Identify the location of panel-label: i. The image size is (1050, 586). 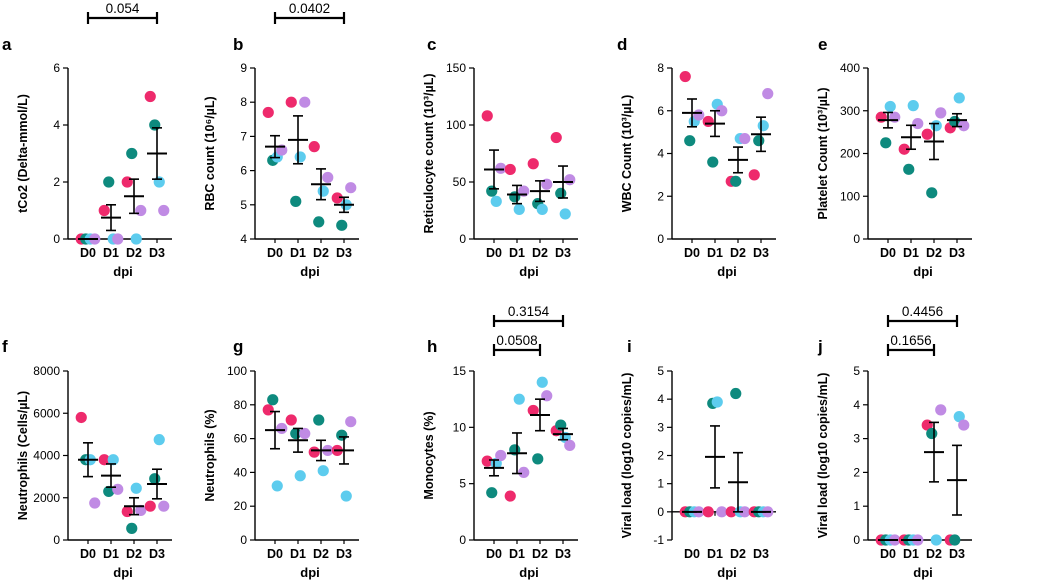
(629, 346).